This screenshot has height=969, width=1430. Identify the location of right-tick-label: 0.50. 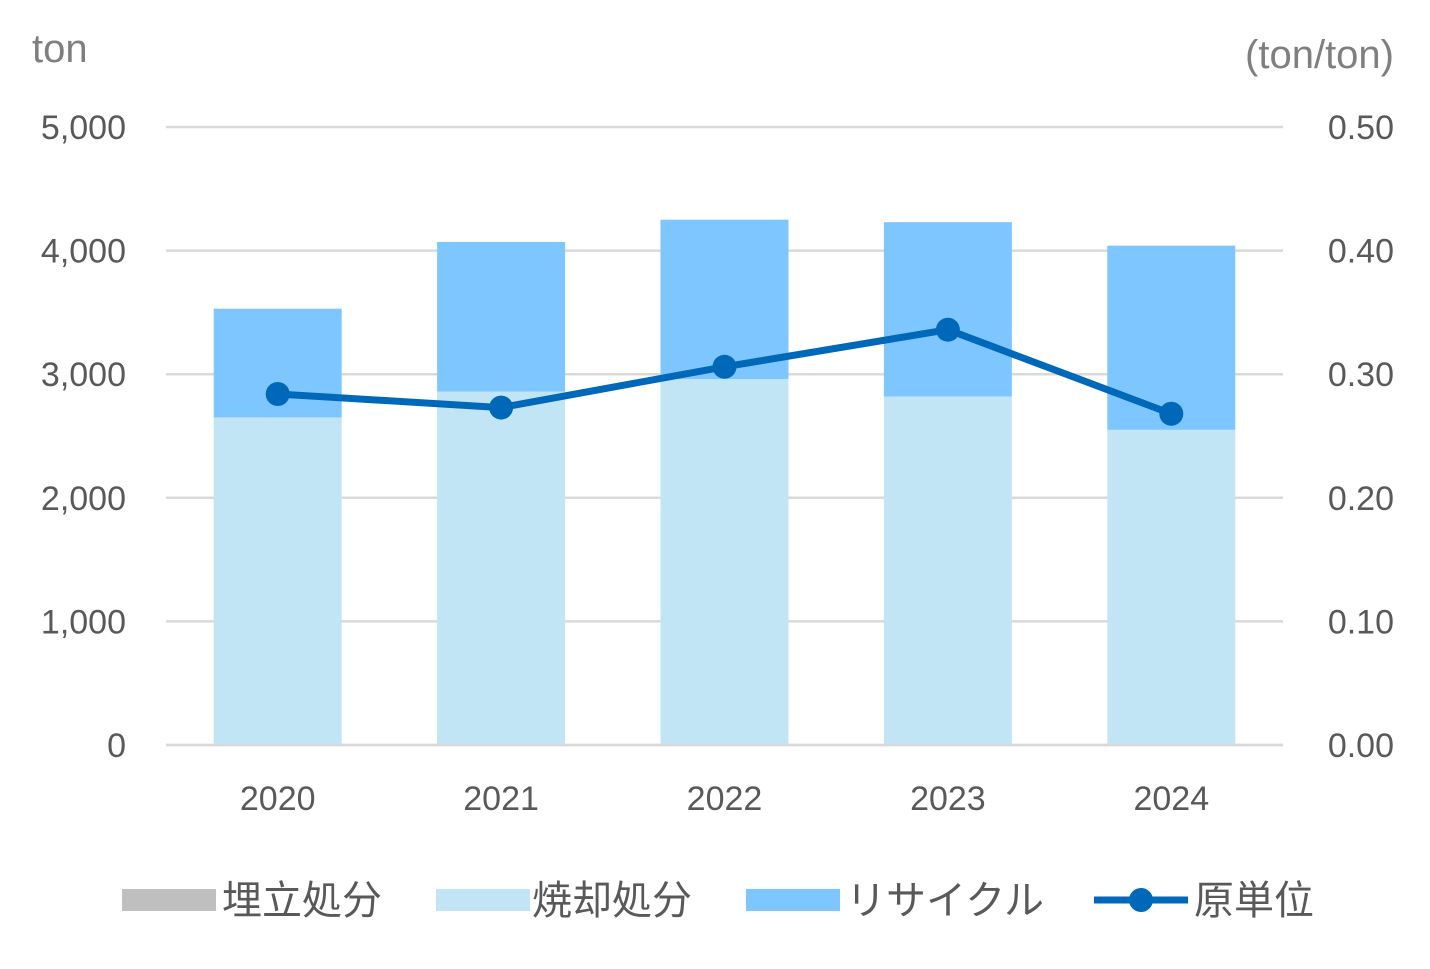
(1361, 128).